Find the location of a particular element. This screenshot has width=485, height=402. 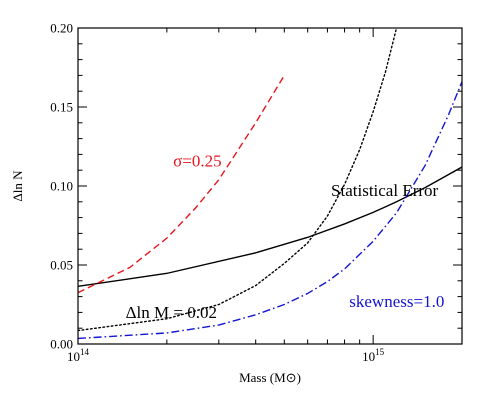

y-axis-title: Δln N is located at coordinates (17, 186).